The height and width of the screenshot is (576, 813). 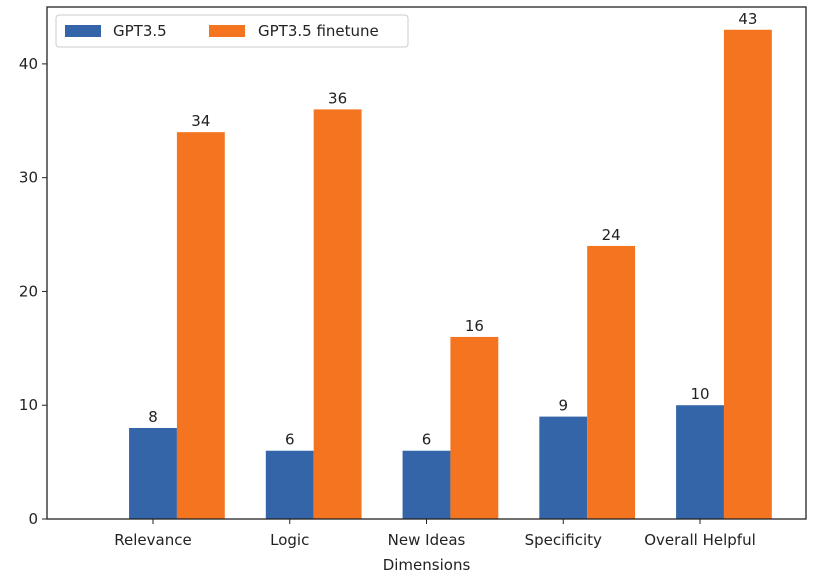 I want to click on data-label-gpt3-5-finetune-logic: 36, so click(x=337, y=98).